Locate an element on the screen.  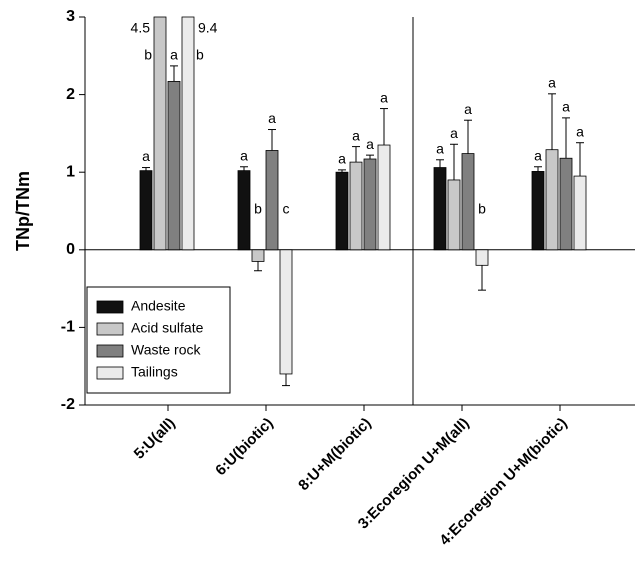
legend-label: Waste rock is located at coordinates (166, 350).